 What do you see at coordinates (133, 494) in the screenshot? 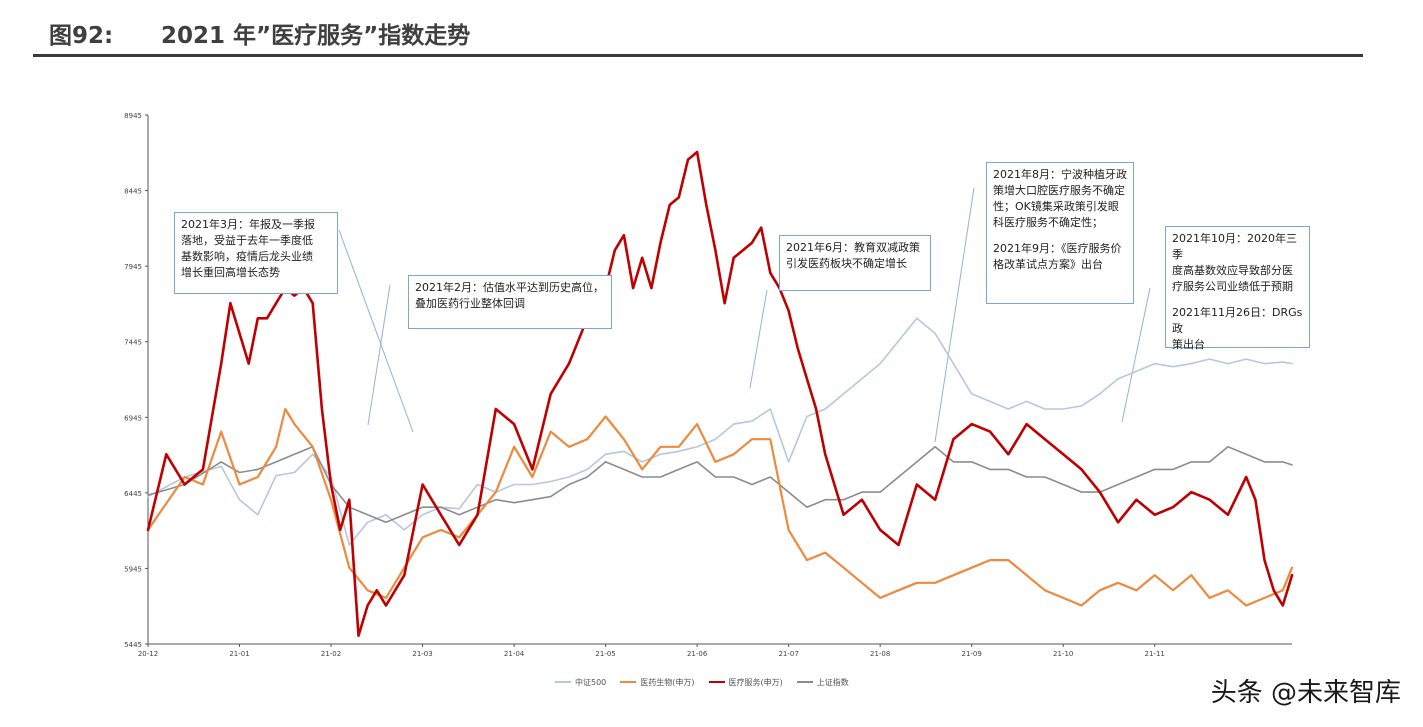
I see `y-tick-label: 6445` at bounding box center [133, 494].